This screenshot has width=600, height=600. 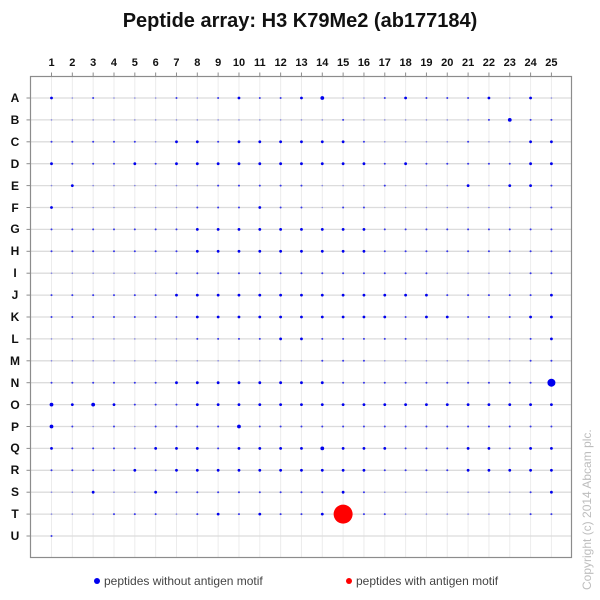 What do you see at coordinates (15, 448) in the screenshot?
I see `row-label: Q` at bounding box center [15, 448].